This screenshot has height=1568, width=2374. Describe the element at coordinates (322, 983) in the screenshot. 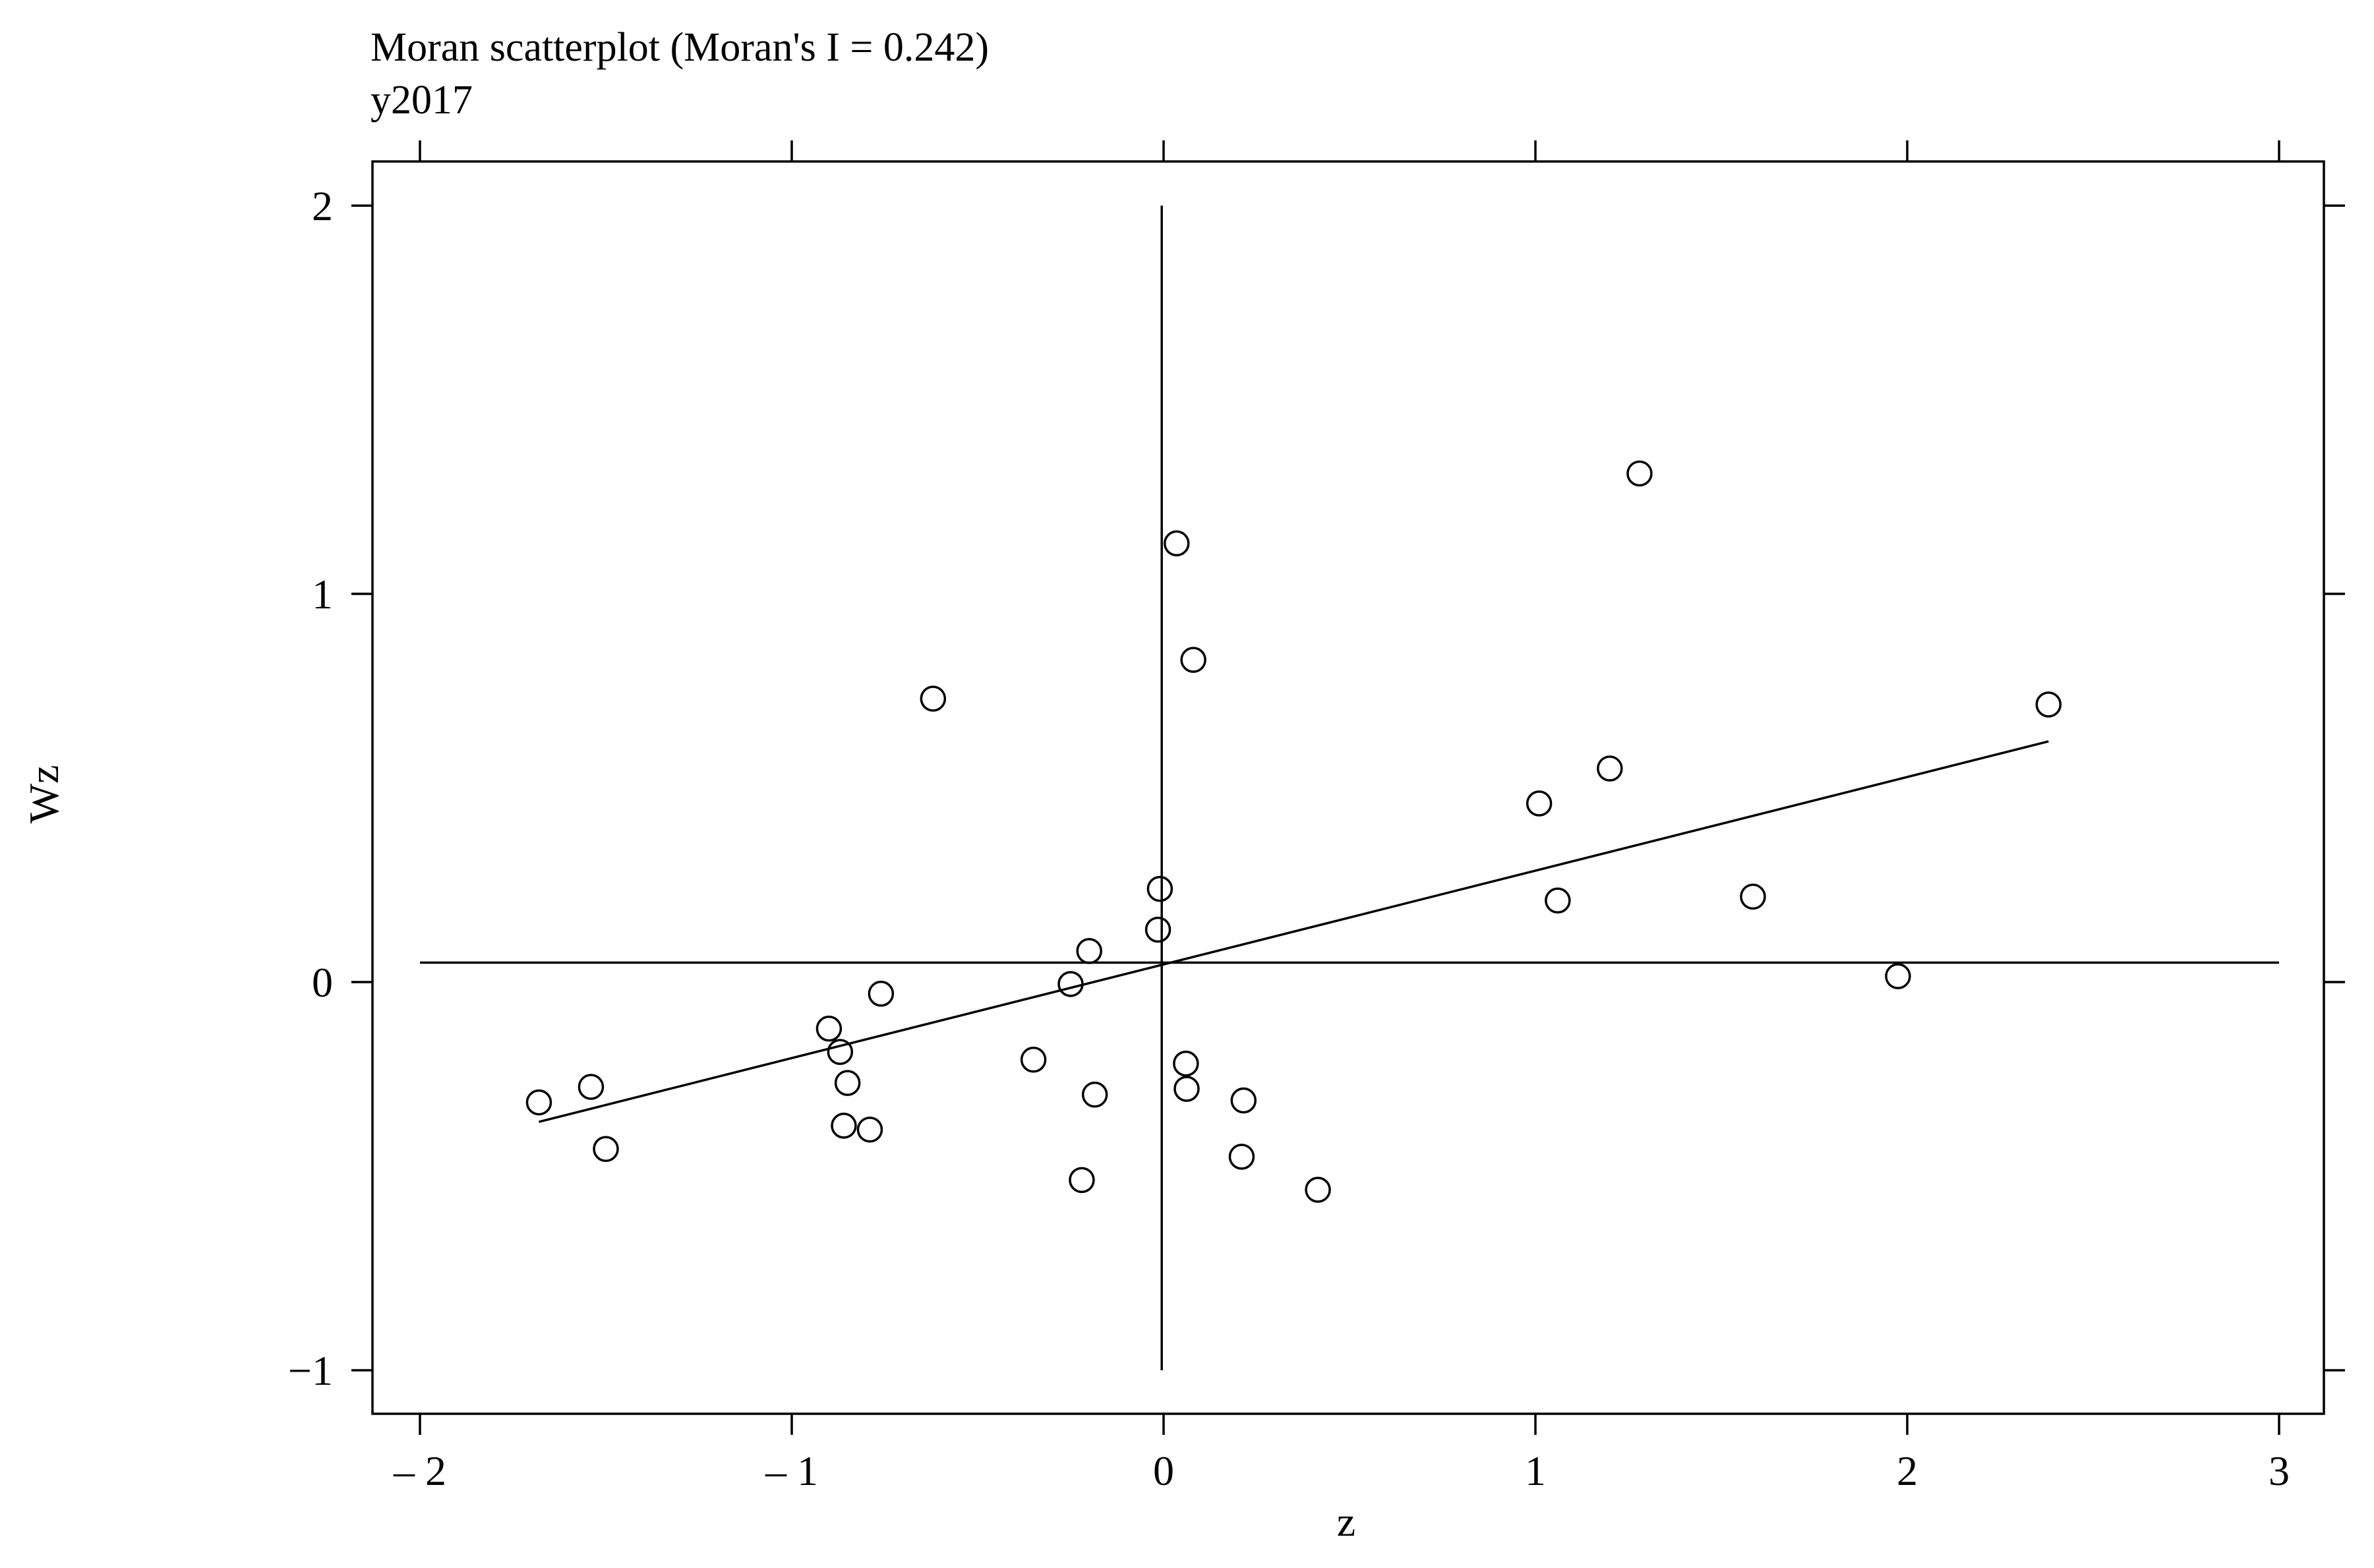

I see `y-tick-label: 0` at that location.